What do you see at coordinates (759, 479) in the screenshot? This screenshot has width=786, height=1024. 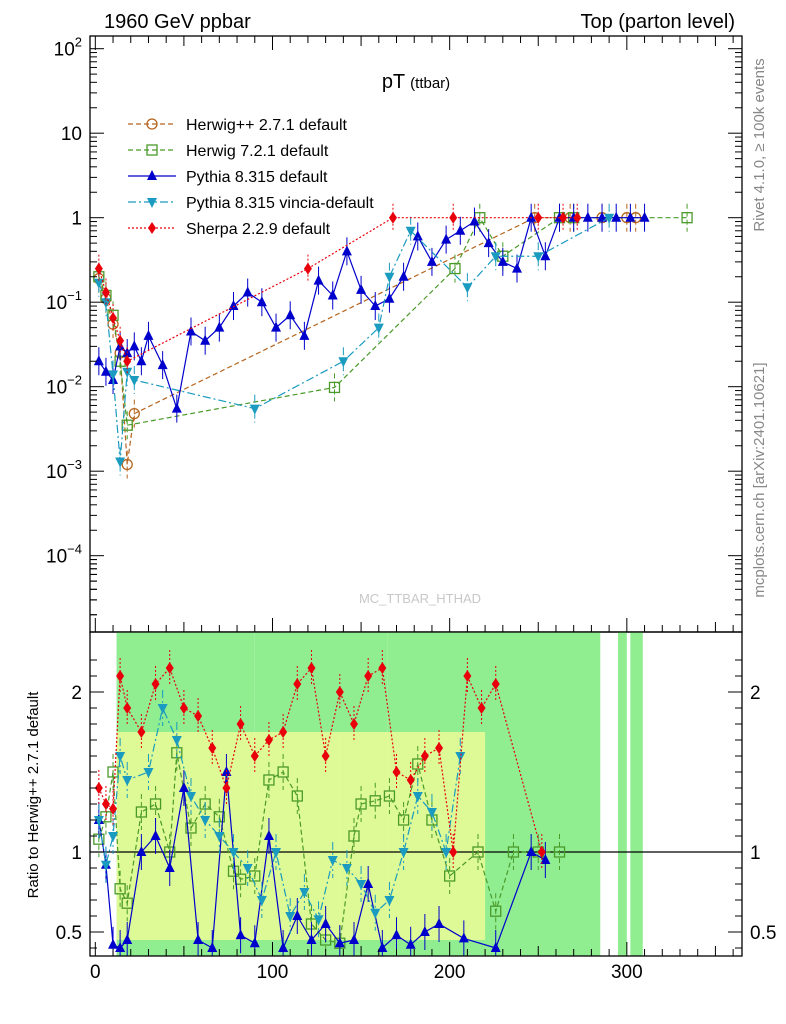 I see `mcplots-reference-label: mcplots.cern.ch [arXiv:2401.10621]` at bounding box center [759, 479].